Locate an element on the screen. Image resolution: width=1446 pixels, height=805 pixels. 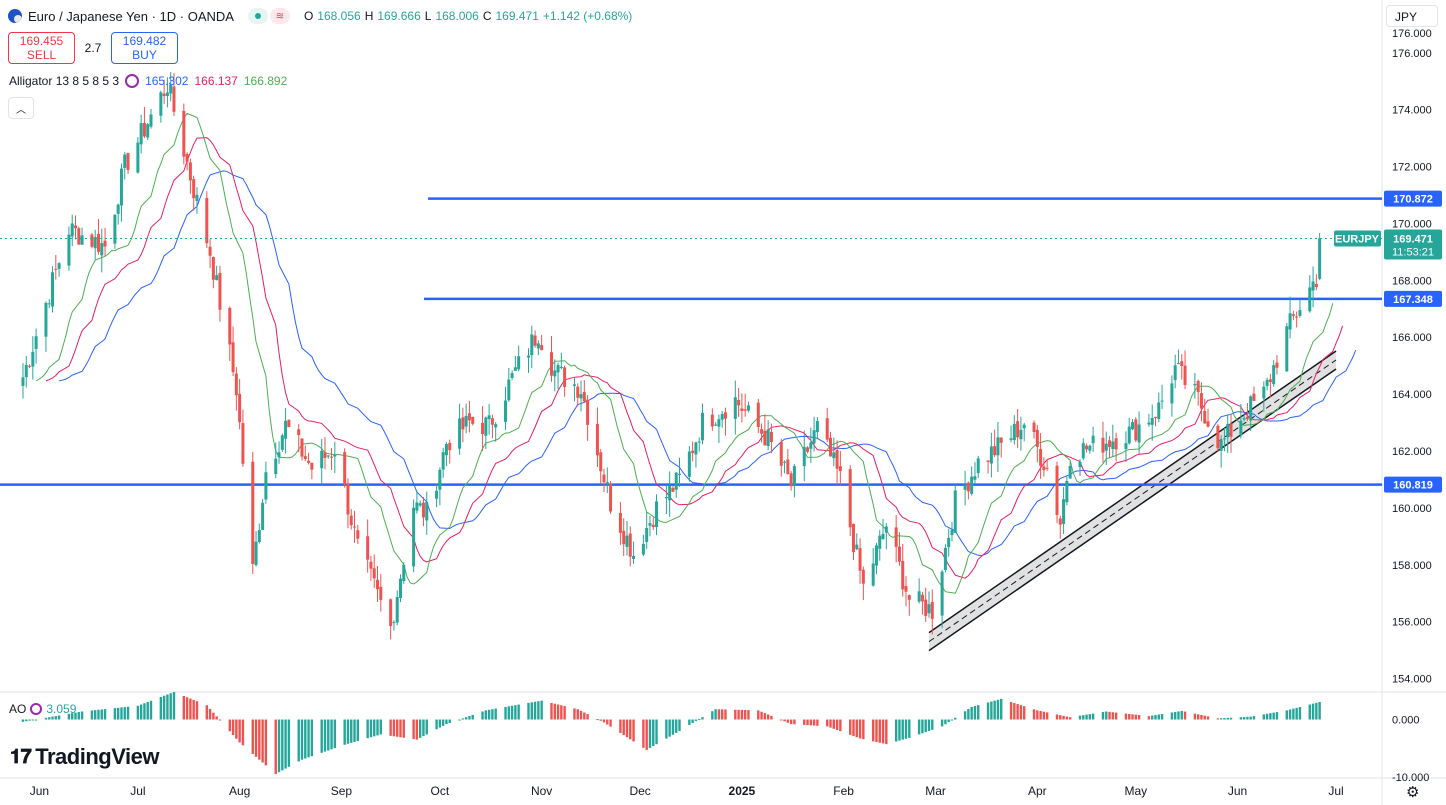
symbol-tag is located at coordinates (1357, 238).